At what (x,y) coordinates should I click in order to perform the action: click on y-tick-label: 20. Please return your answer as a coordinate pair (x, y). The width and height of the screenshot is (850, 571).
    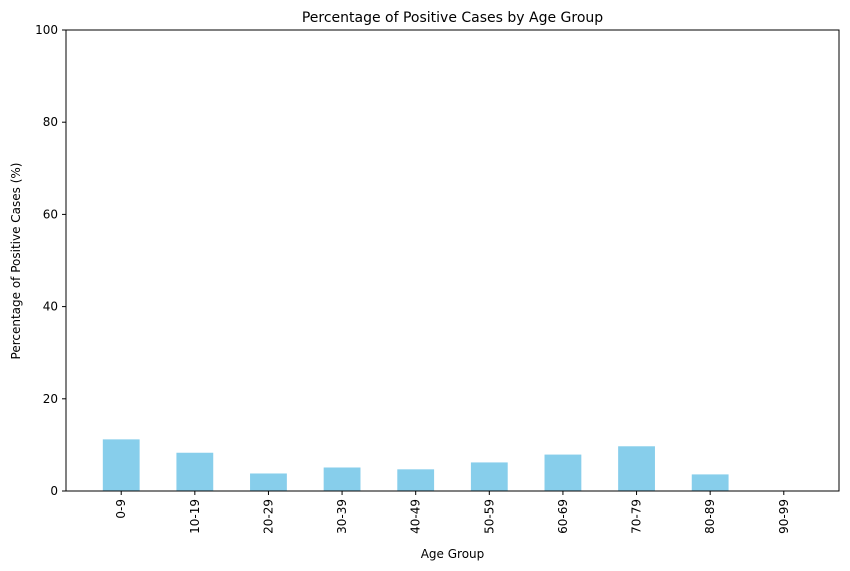
    Looking at the image, I should click on (50, 399).